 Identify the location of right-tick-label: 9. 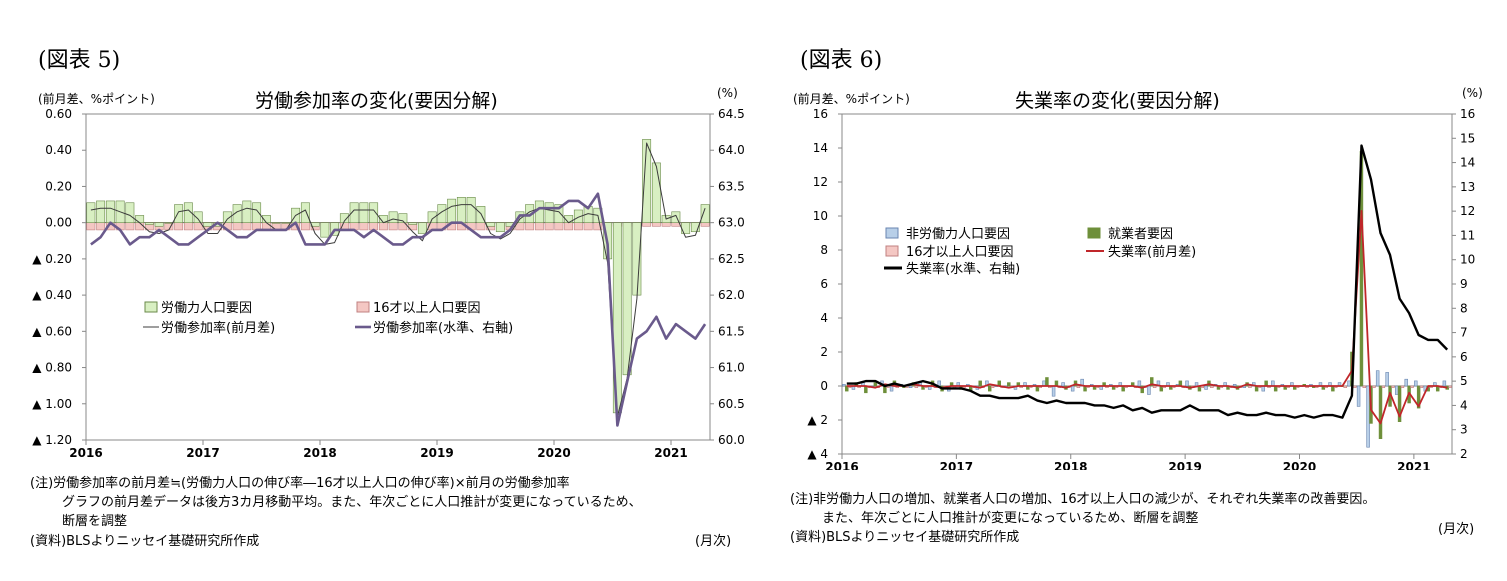
(1464, 284).